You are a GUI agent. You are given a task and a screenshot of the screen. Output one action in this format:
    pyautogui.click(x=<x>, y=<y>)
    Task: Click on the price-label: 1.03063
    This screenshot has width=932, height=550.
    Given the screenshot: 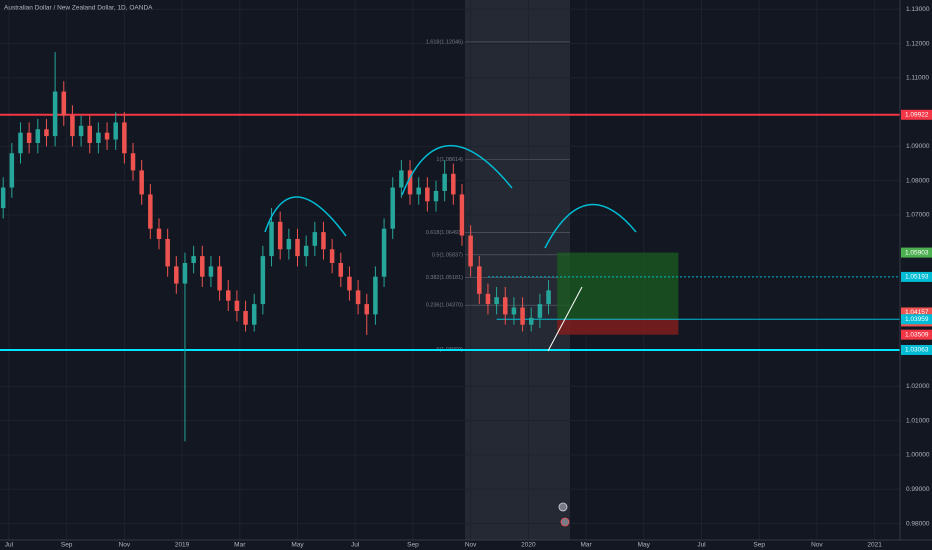 What is the action you would take?
    pyautogui.click(x=917, y=350)
    